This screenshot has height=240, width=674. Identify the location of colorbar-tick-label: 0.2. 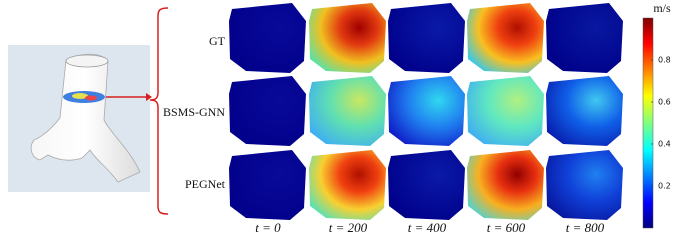
(664, 186).